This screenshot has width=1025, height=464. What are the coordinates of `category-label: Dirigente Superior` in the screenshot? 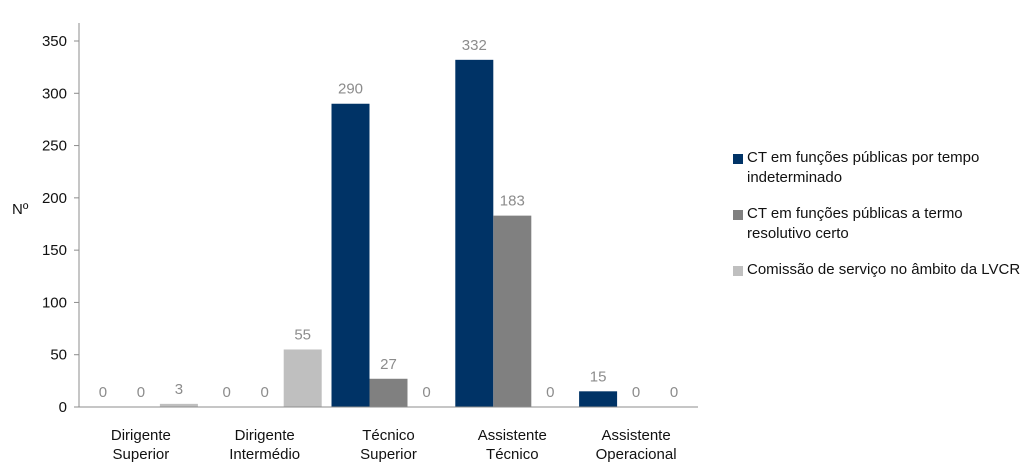 It's located at (141, 445).